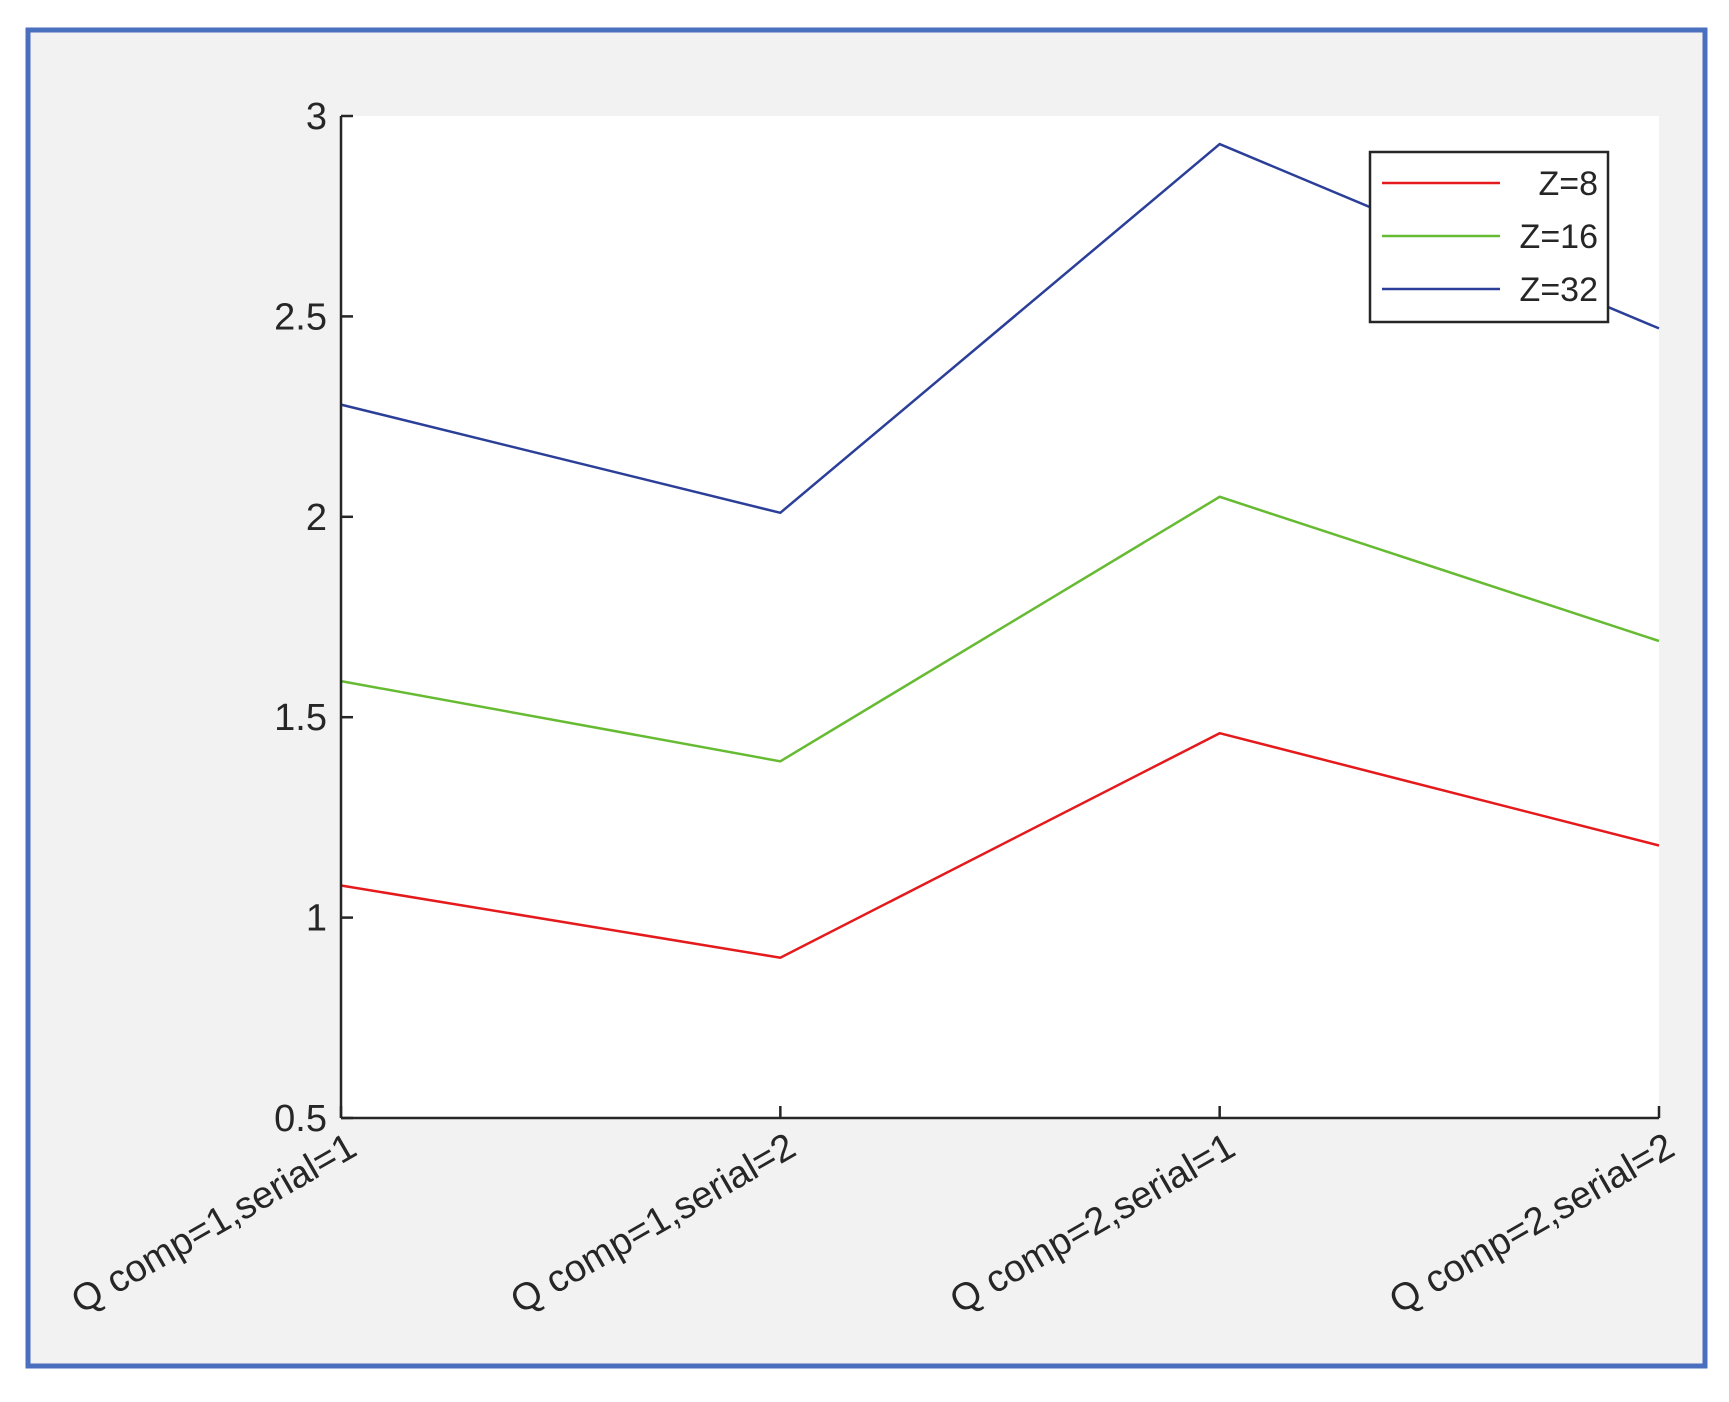 This screenshot has height=1402, width=1729. Describe the element at coordinates (300, 1119) in the screenshot. I see `y-tick-label: 0.5` at that location.